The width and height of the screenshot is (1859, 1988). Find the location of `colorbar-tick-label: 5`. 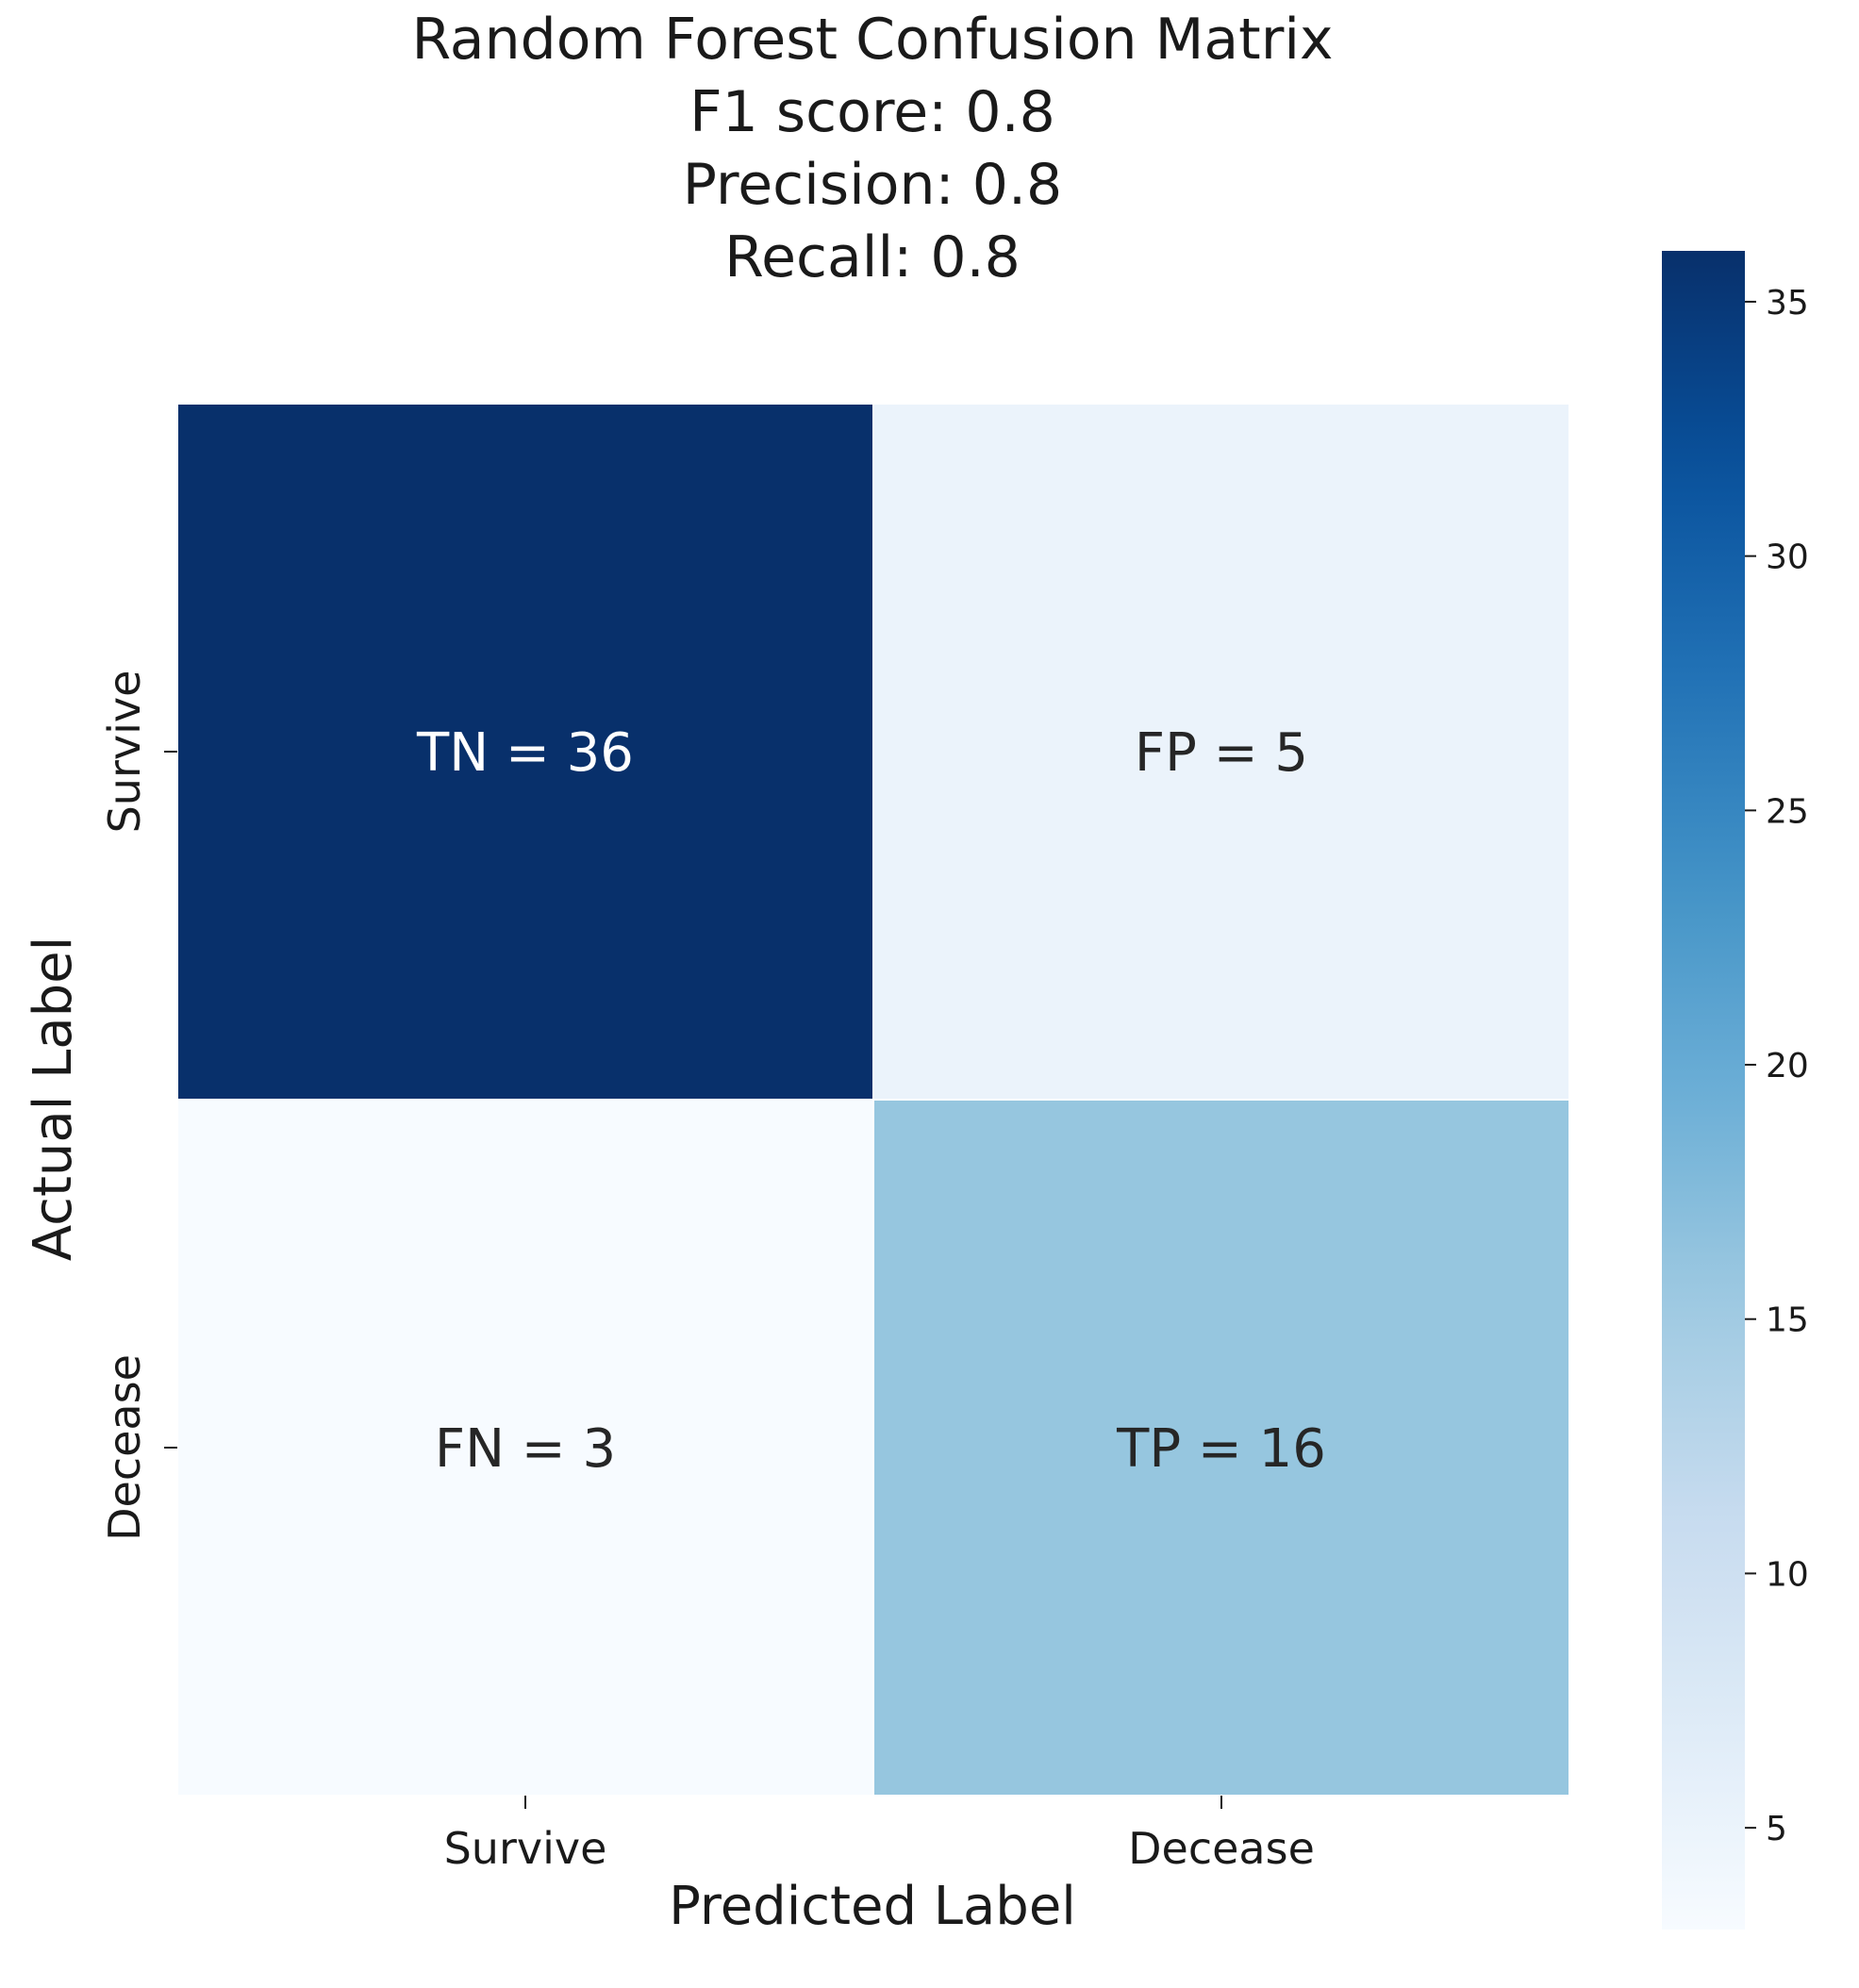

colorbar-tick-label: 5 is located at coordinates (1776, 1829).